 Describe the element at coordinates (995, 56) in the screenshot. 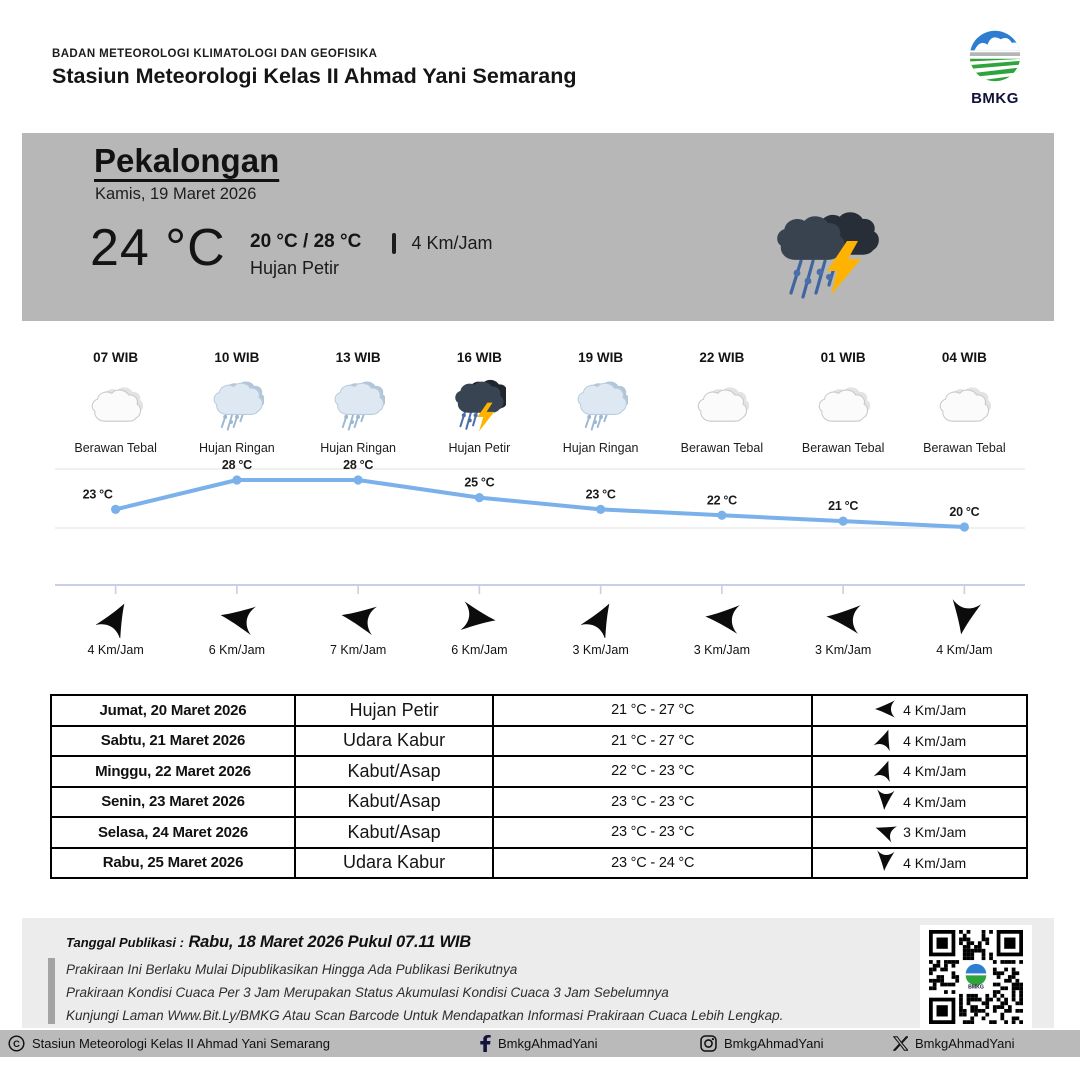

I see `bmkg-logo-icon` at that location.